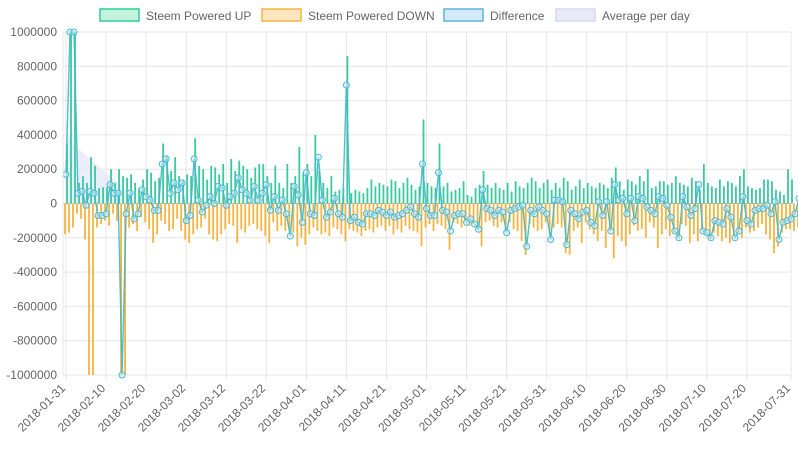 This screenshot has height=450, width=798. What do you see at coordinates (198, 16) in the screenshot?
I see `legend-label: Steem Powered UP` at bounding box center [198, 16].